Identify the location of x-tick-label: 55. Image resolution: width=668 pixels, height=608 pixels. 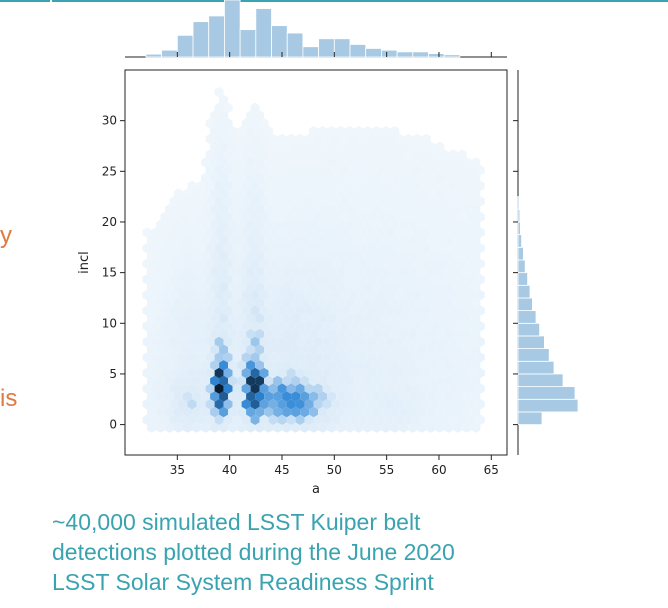
(386, 470).